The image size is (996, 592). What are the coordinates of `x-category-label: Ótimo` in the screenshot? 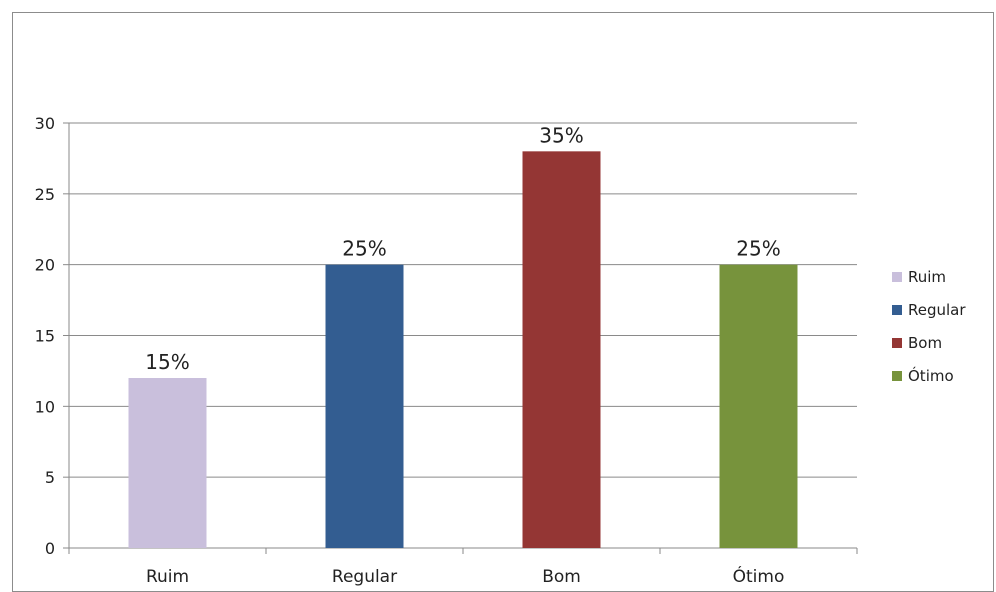 It's located at (759, 576).